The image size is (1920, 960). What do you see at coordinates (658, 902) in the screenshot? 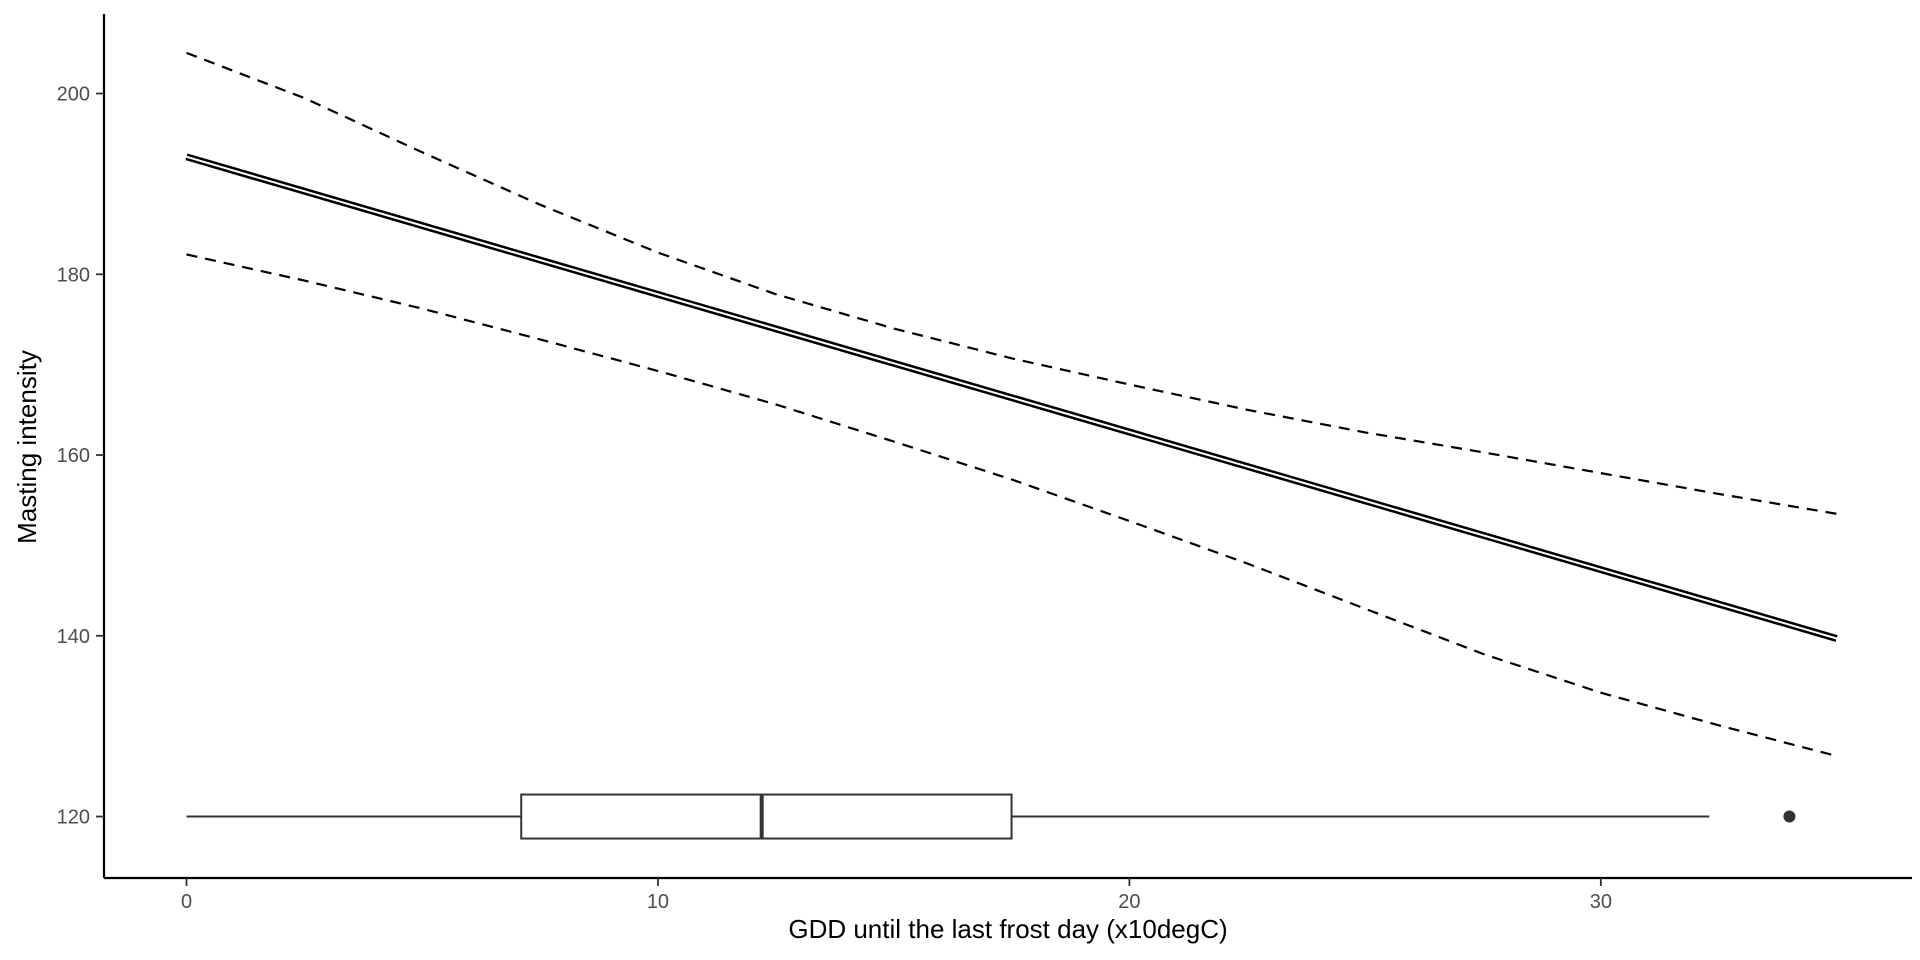
I see `x-tick-label: 10` at bounding box center [658, 902].